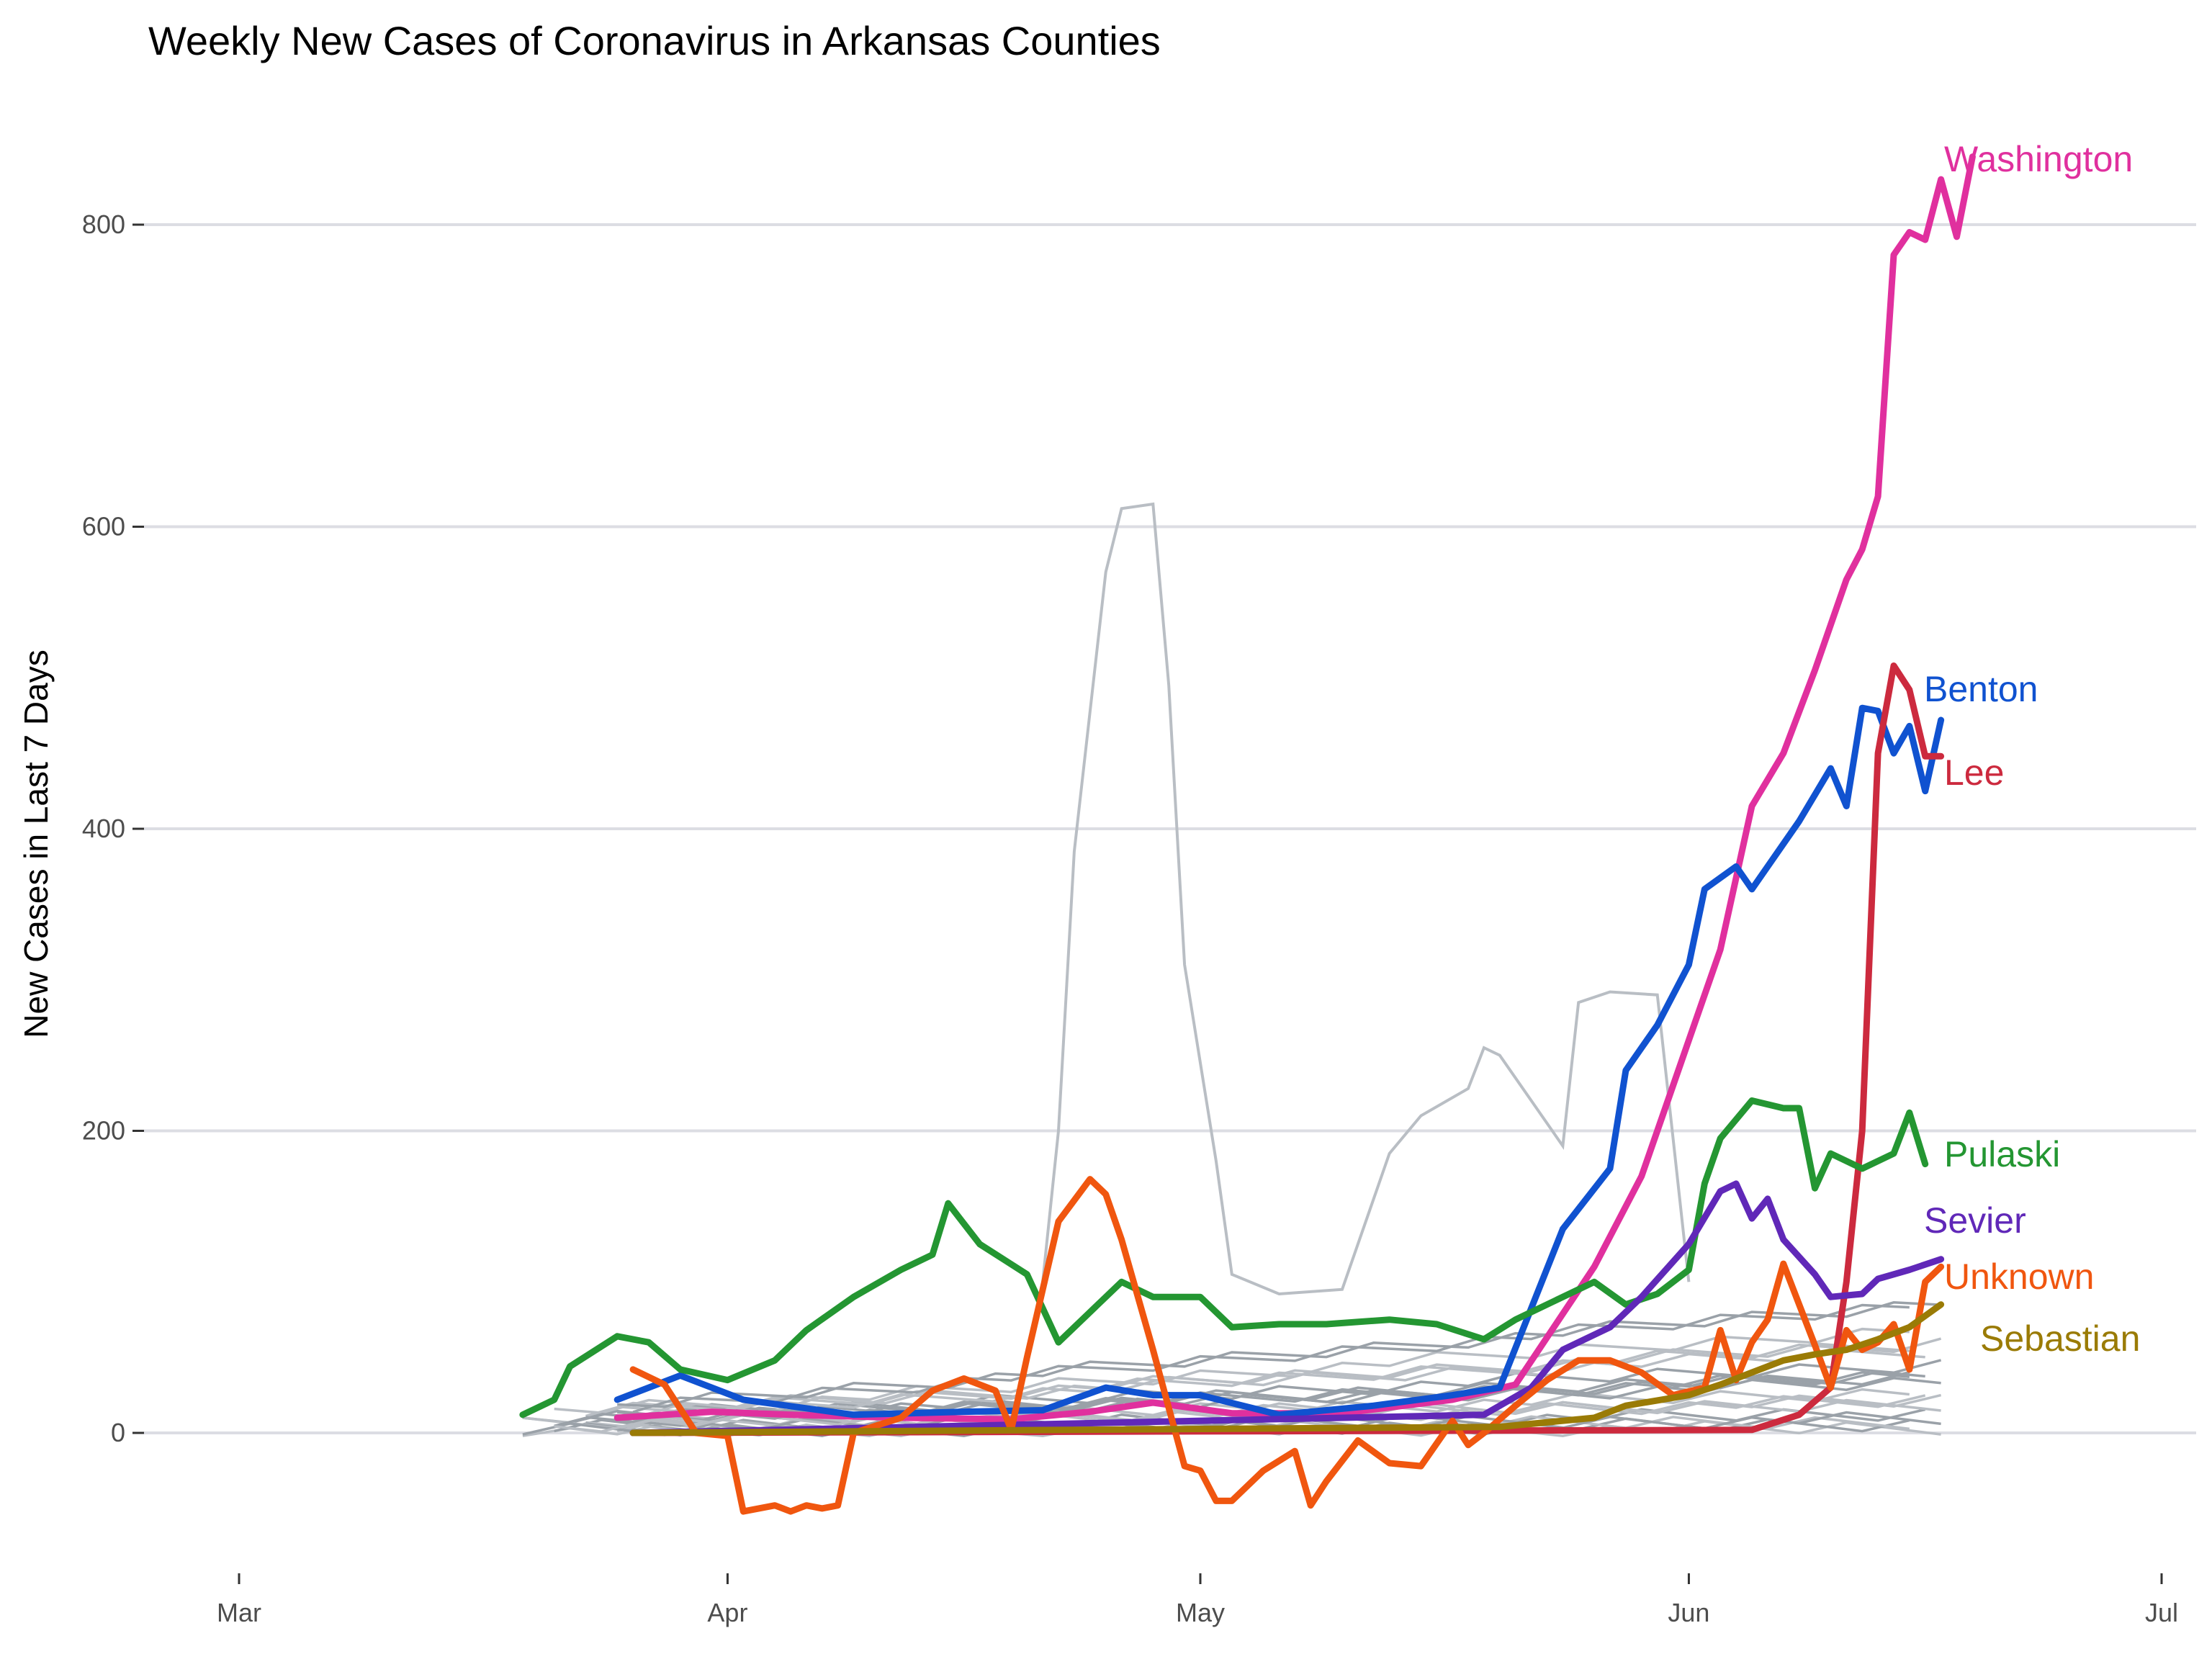 The height and width of the screenshot is (1659, 2212). What do you see at coordinates (2162, 1613) in the screenshot?
I see `x-tick-label: Jul` at bounding box center [2162, 1613].